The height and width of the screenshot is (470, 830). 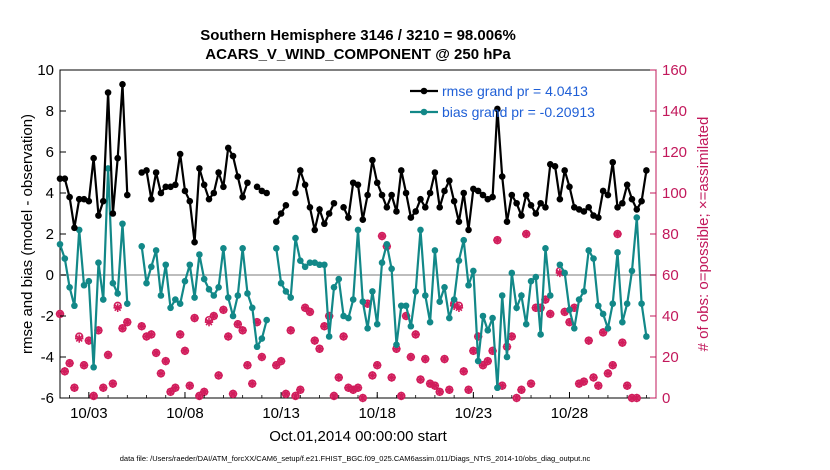 What do you see at coordinates (674, 193) in the screenshot?
I see `y-right-tick-label: 100` at bounding box center [674, 193].